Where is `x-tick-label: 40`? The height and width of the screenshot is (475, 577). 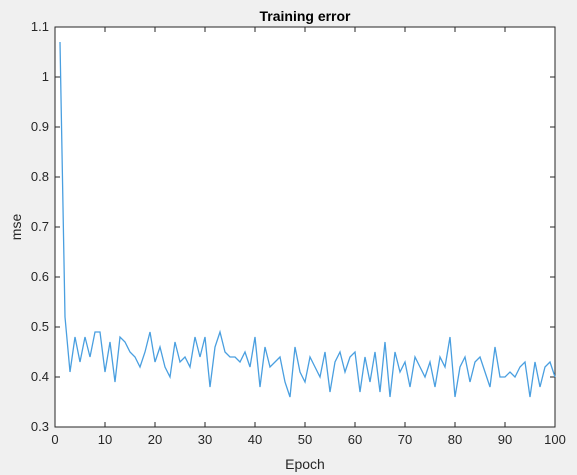
x-tick-label: 40 is located at coordinates (255, 439).